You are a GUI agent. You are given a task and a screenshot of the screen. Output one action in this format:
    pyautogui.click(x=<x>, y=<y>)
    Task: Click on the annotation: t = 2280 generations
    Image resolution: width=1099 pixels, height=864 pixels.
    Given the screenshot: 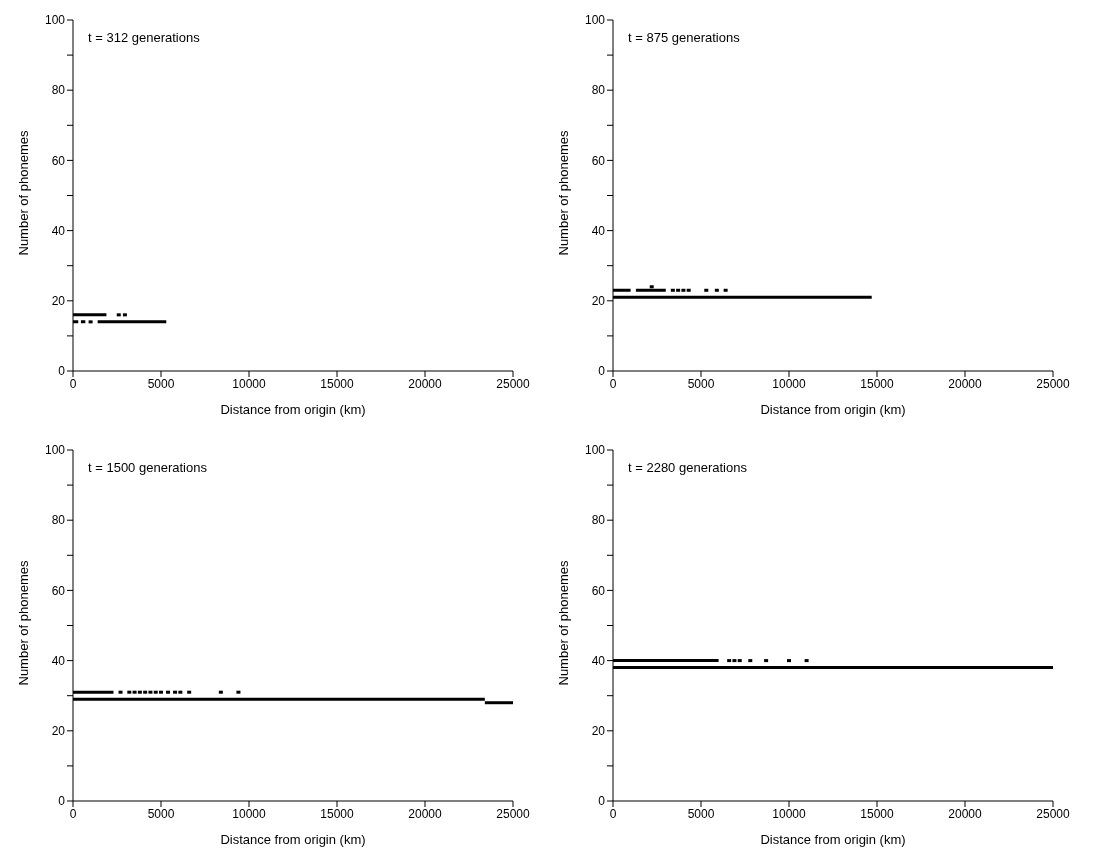 What is the action you would take?
    pyautogui.click(x=687, y=467)
    